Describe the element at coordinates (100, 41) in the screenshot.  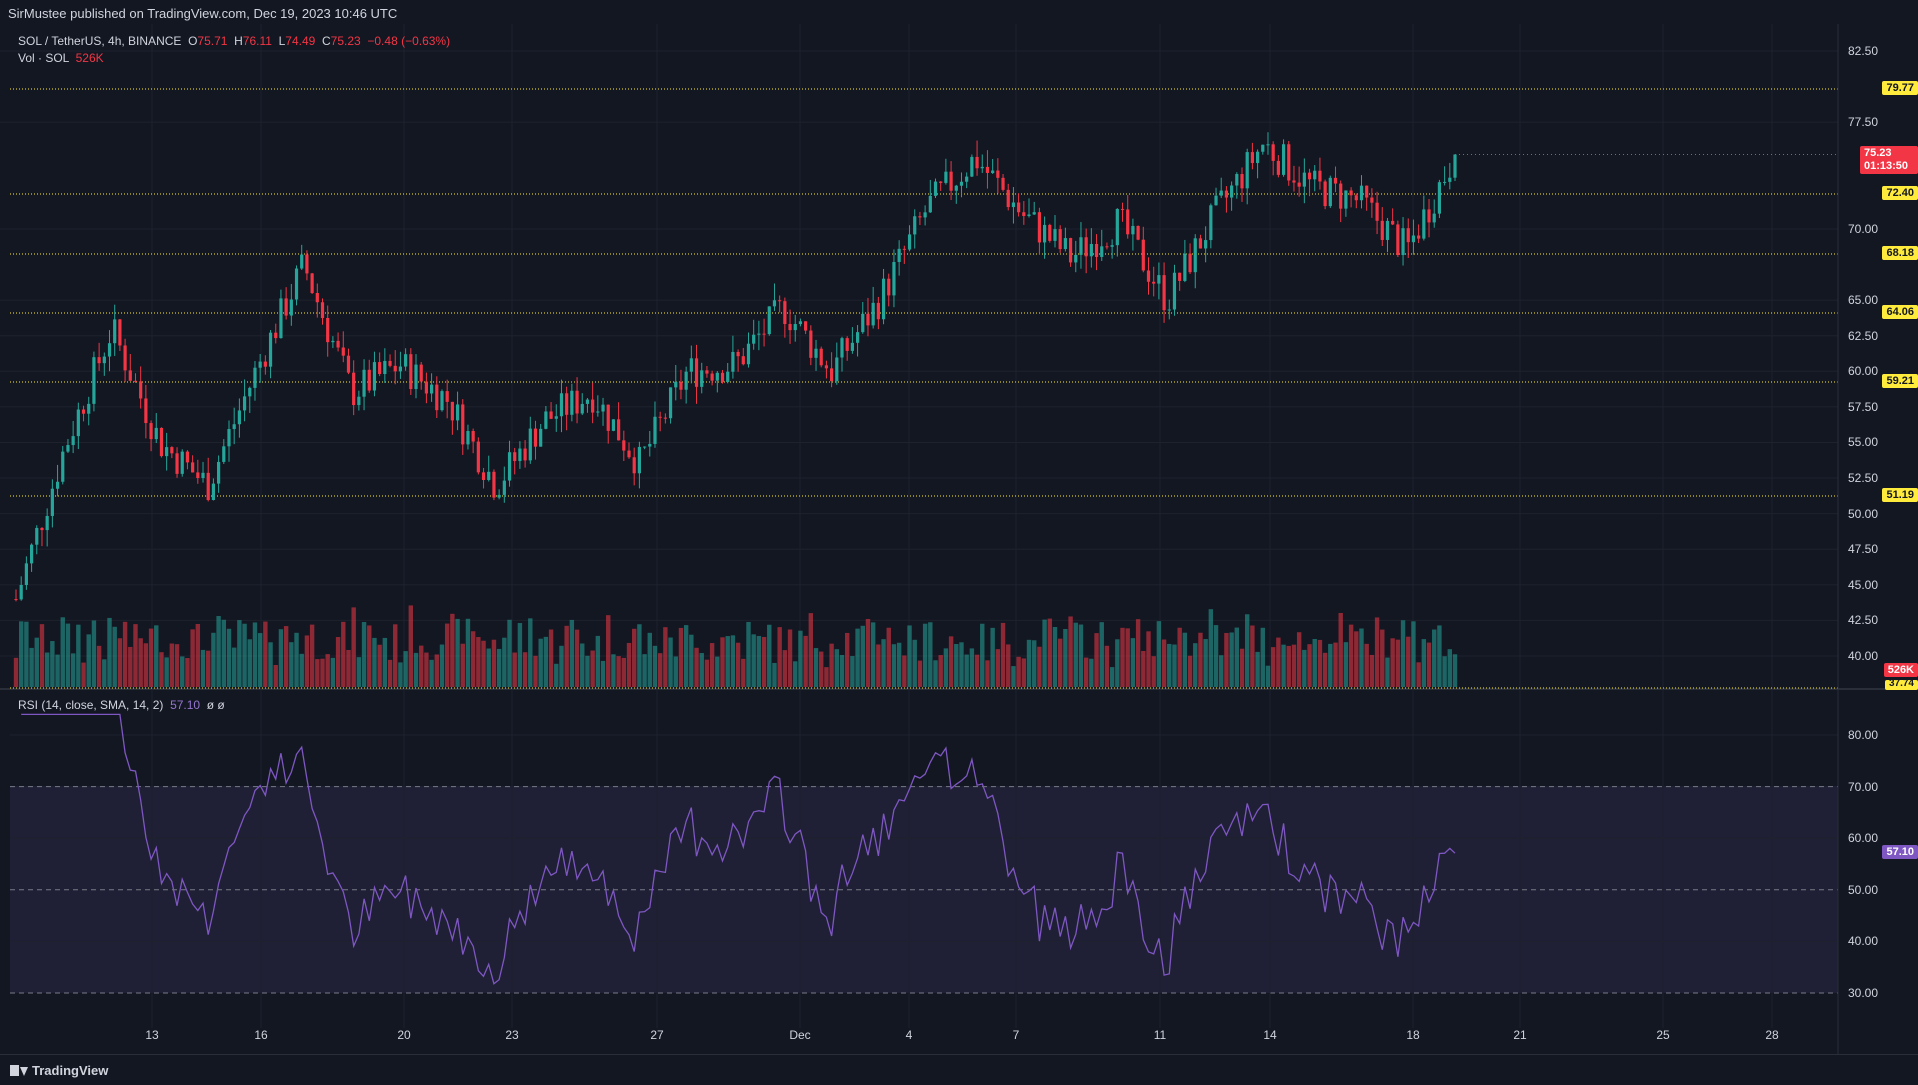
I see `symbol-name: SOL / TetherUS, 4h, BINANCE` at that location.